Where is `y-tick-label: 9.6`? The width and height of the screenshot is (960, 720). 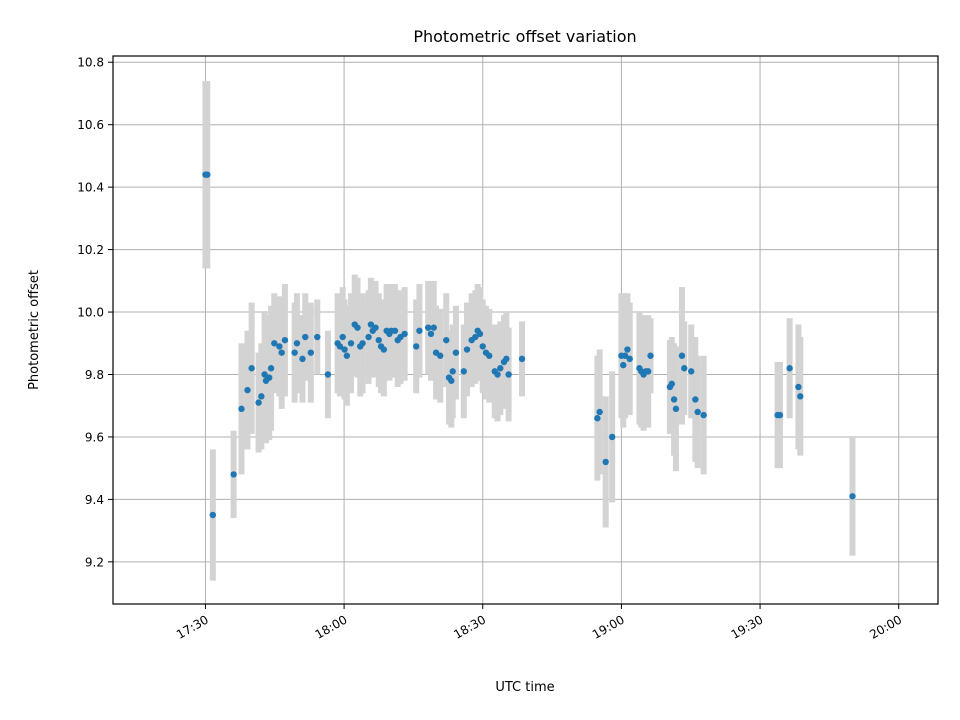 y-tick-label: 9.6 is located at coordinates (94, 437).